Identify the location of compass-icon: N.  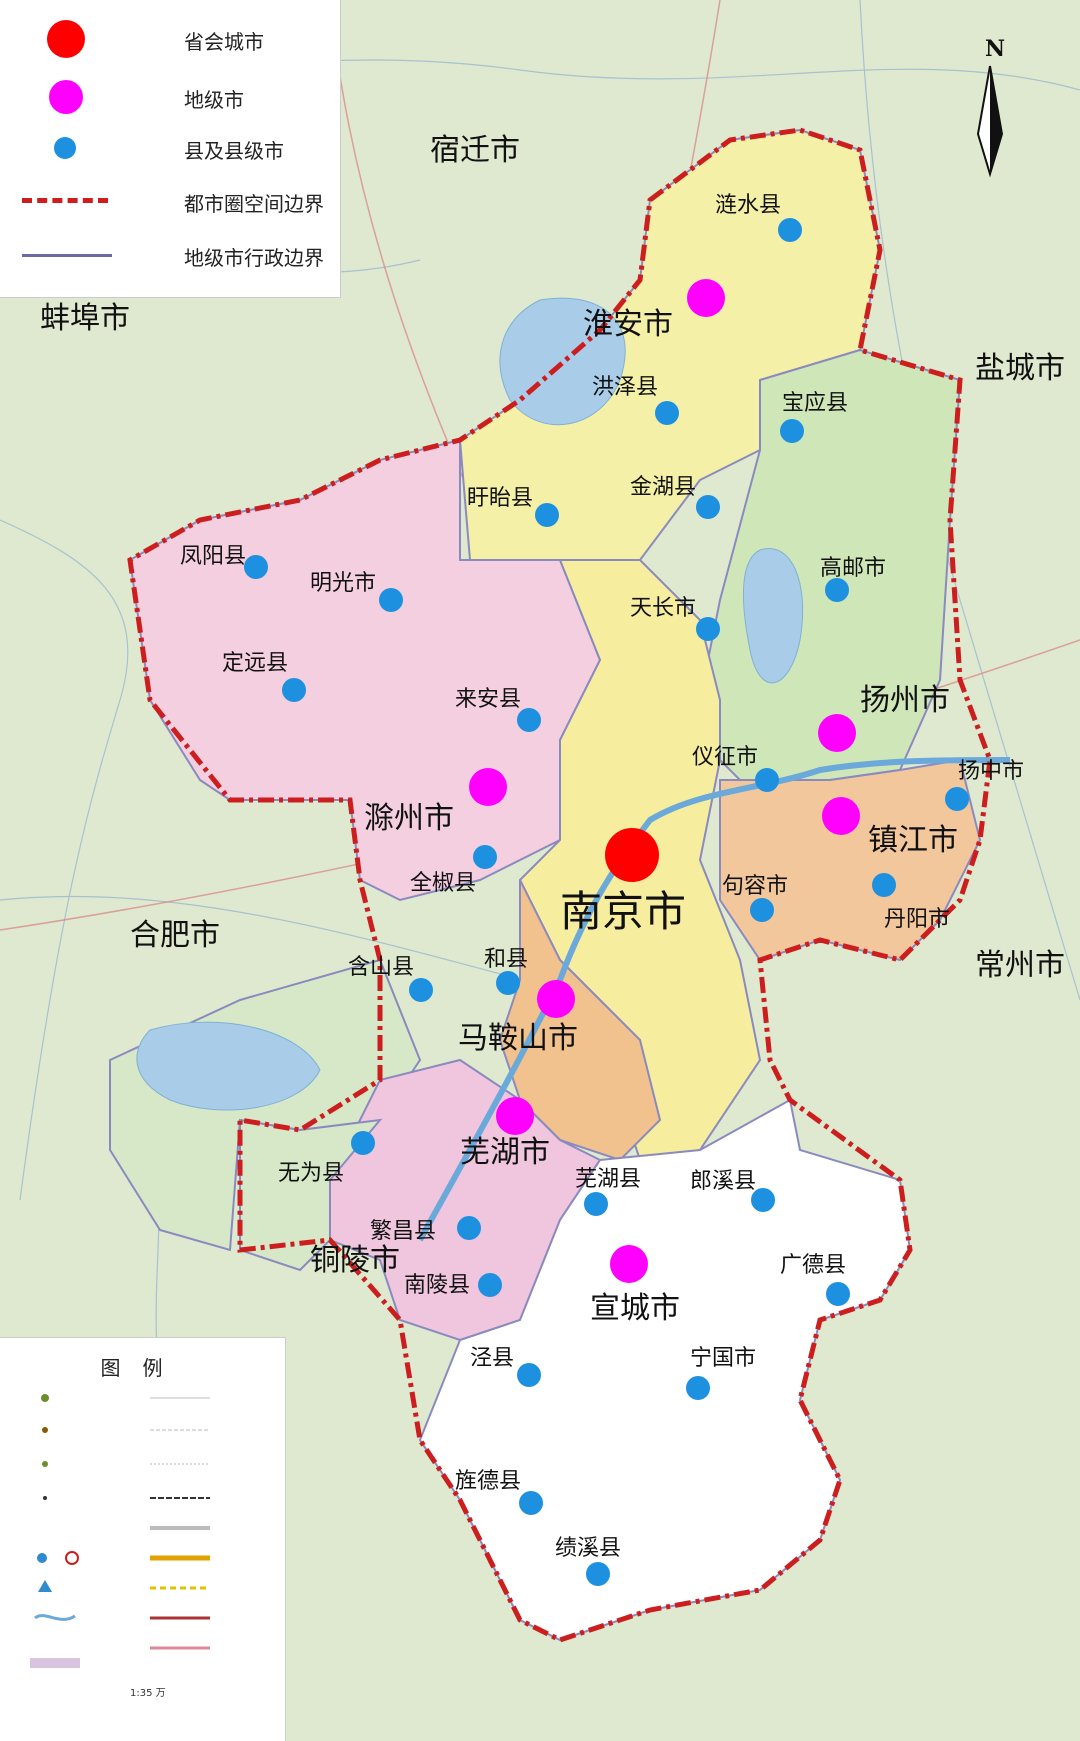
(990, 107).